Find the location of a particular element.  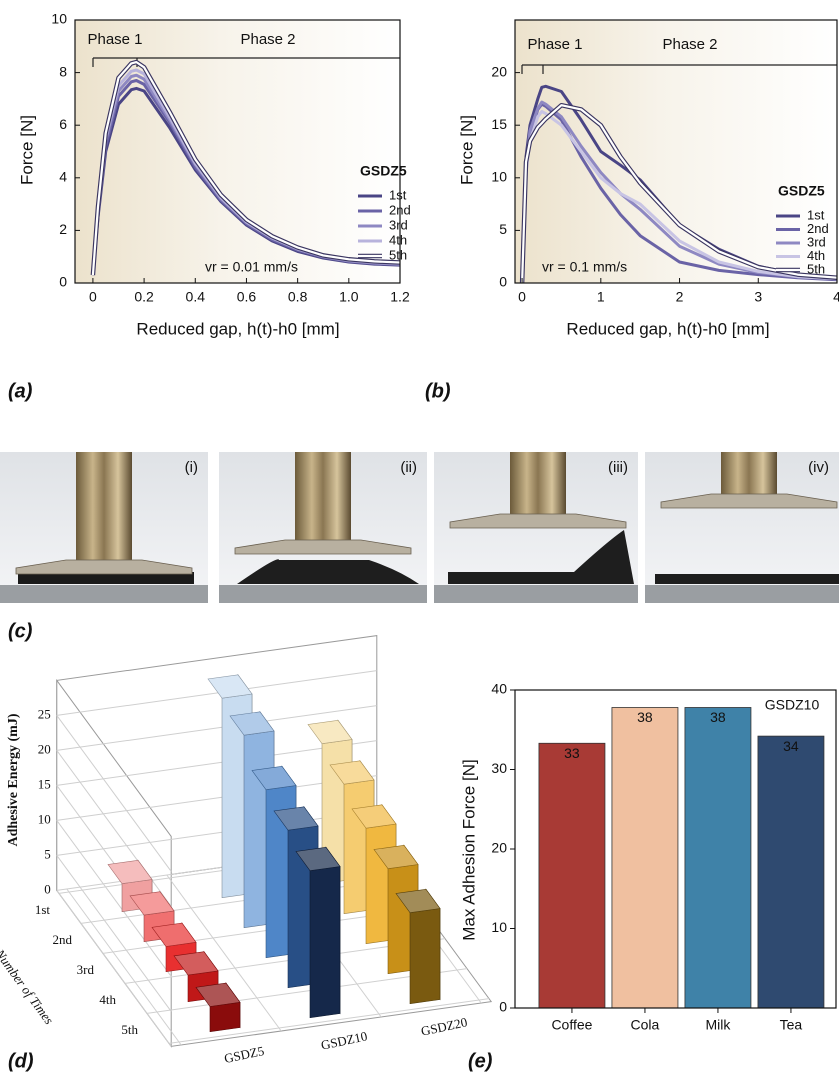

value-label: 34 is located at coordinates (791, 746).